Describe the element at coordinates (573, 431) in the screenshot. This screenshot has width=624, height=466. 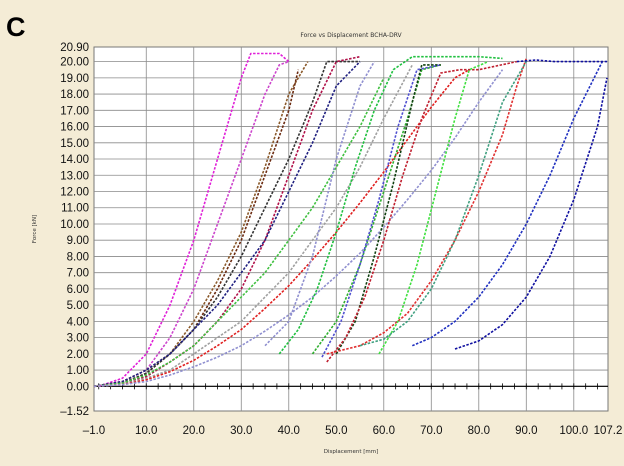
I see `x-tick-label: 100.0` at that location.